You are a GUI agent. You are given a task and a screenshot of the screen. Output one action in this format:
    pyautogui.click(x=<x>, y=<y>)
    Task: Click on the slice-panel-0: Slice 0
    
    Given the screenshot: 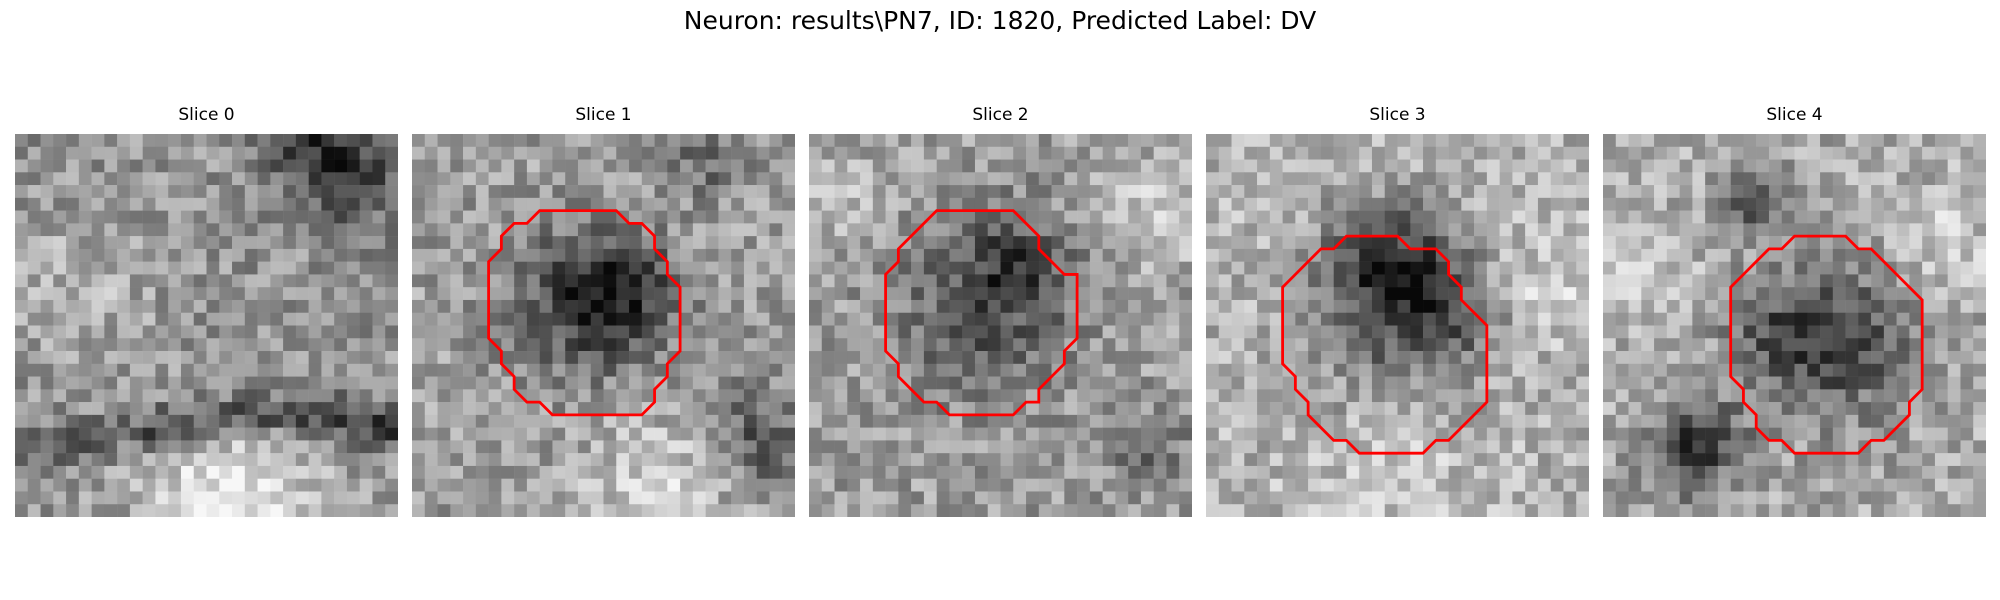 What is the action you would take?
    pyautogui.click(x=206, y=310)
    